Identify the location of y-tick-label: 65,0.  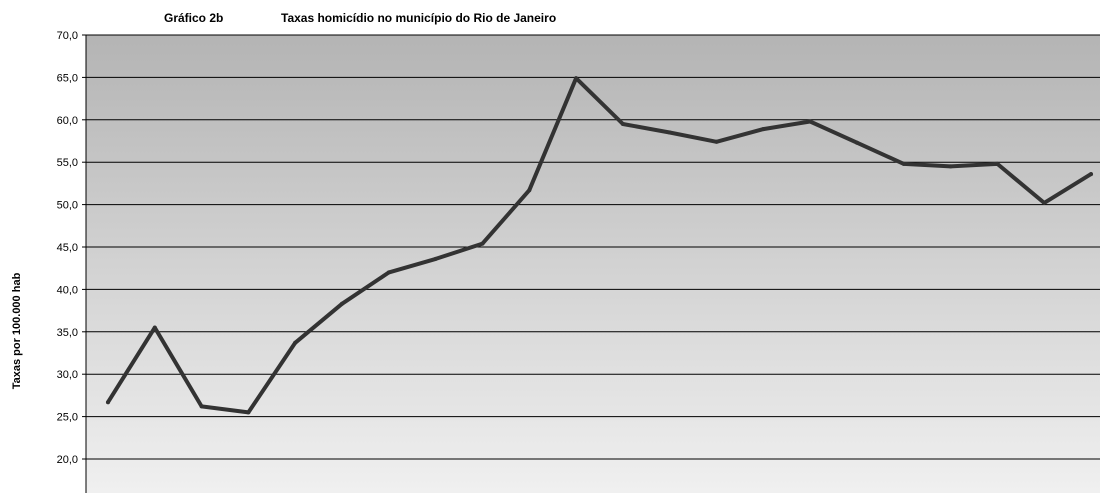
(67, 78).